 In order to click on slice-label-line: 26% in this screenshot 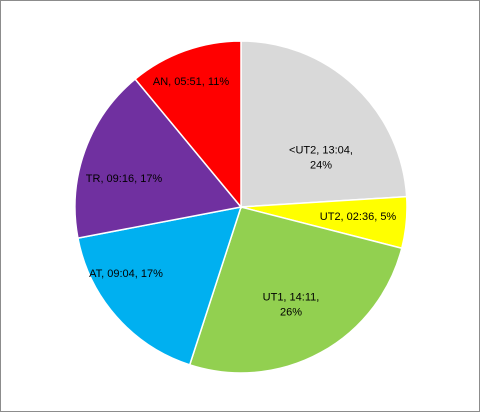, I will do `click(291, 313)`.